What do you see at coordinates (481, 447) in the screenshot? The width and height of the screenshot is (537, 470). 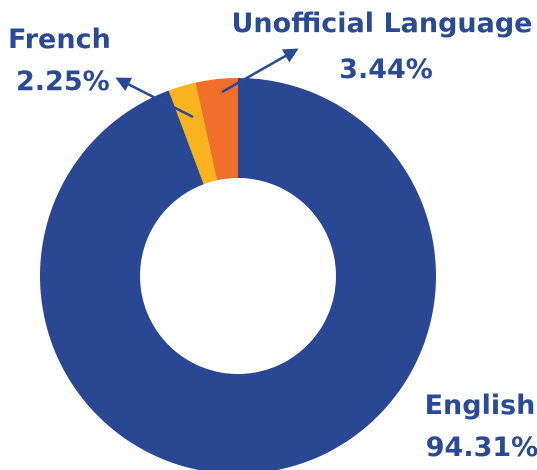 I see `slice-value-label: 94.31%` at bounding box center [481, 447].